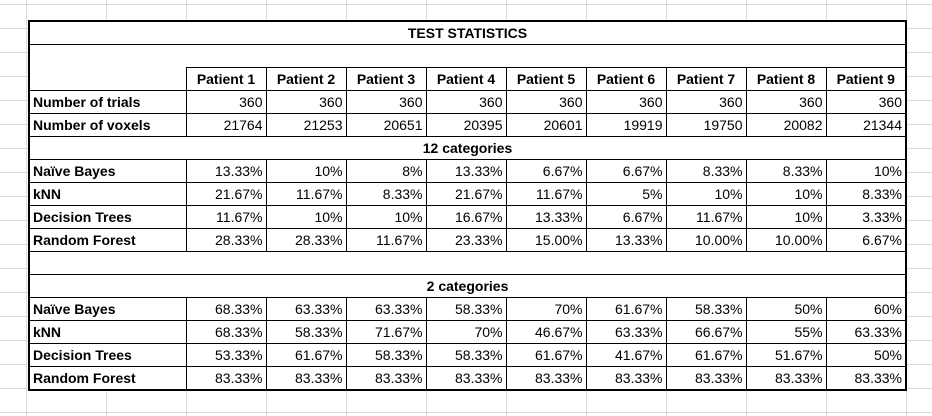 This screenshot has height=416, width=932. What do you see at coordinates (626, 125) in the screenshot?
I see `data-cell: 19919` at bounding box center [626, 125].